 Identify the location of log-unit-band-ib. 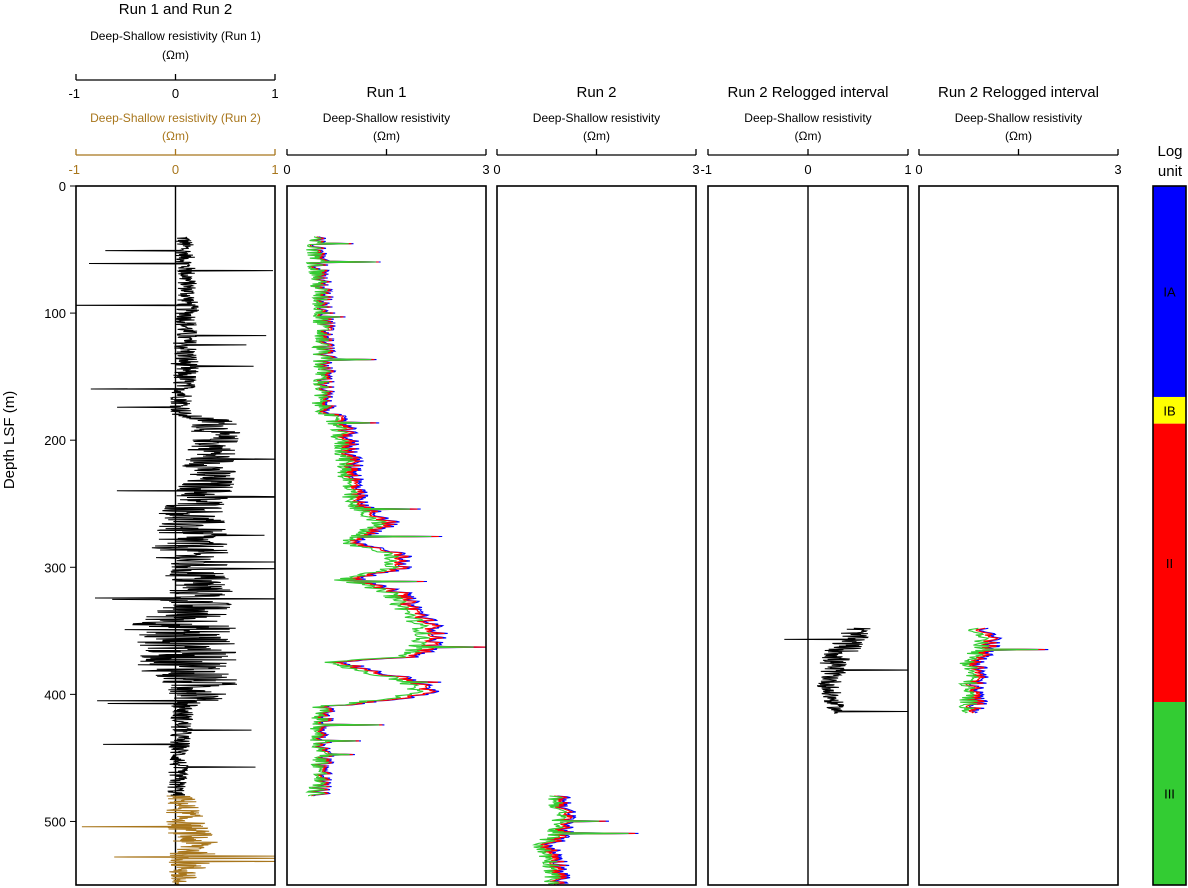
(1169, 410).